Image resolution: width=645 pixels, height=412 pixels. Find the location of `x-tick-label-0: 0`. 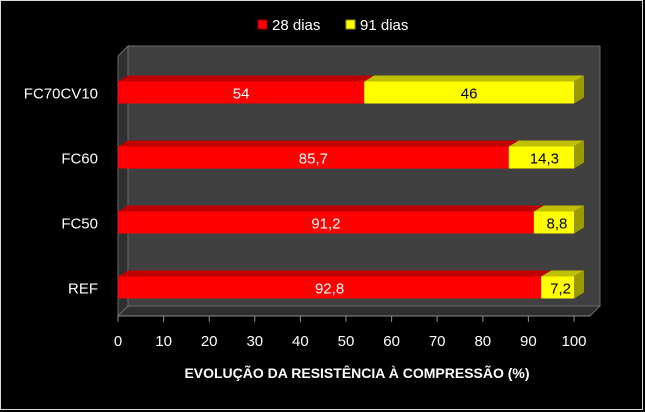

x-tick-label-0: 0 is located at coordinates (118, 341).